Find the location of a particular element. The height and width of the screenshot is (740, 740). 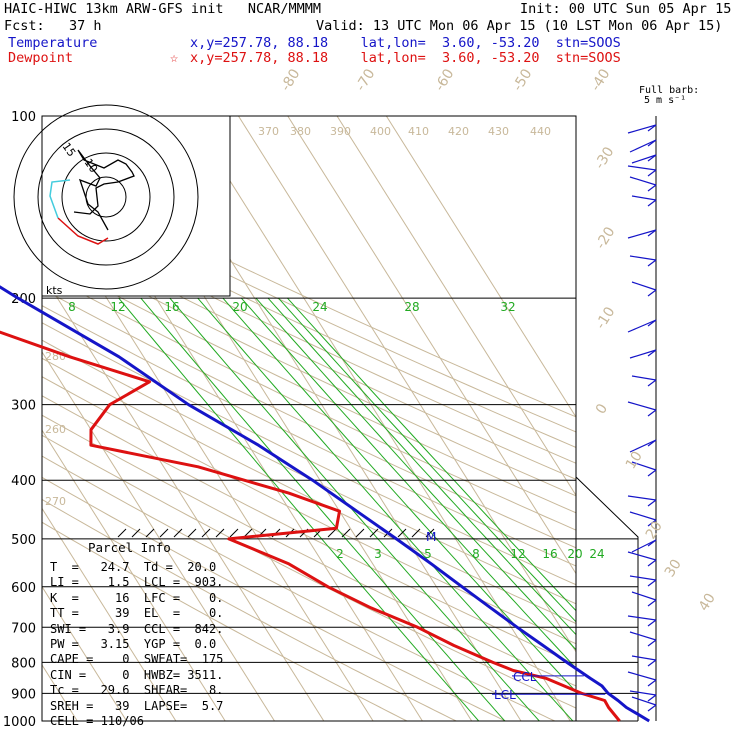

dry-adiabat-line is located at coordinates (225, 621).